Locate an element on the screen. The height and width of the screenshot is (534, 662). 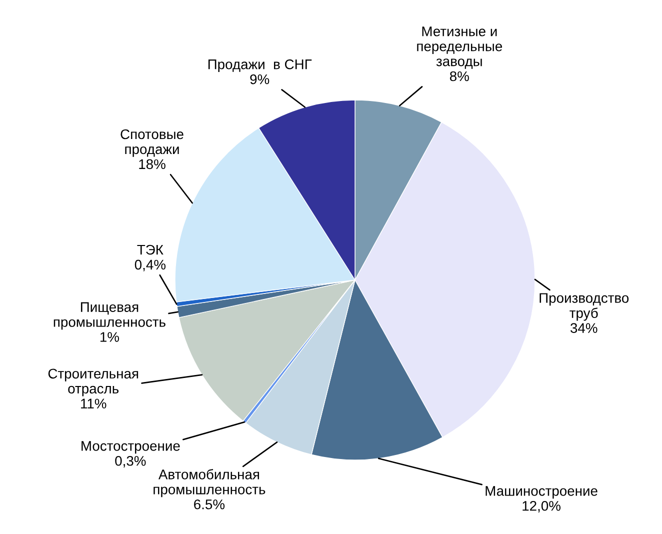
data-label: 12,0% is located at coordinates (541, 506).